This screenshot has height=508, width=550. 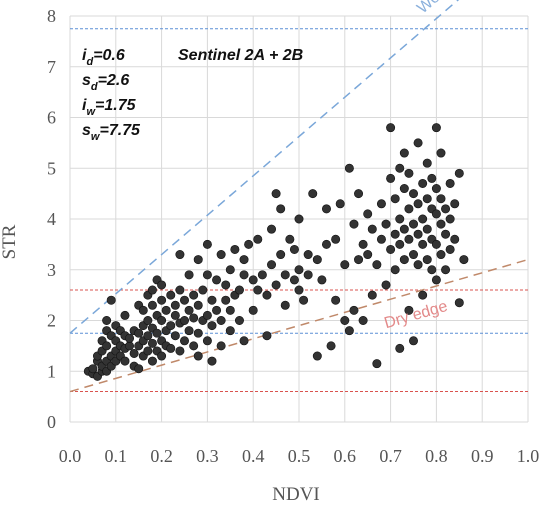 What do you see at coordinates (345, 456) in the screenshot?
I see `x-tick-label: 0.6` at bounding box center [345, 456].